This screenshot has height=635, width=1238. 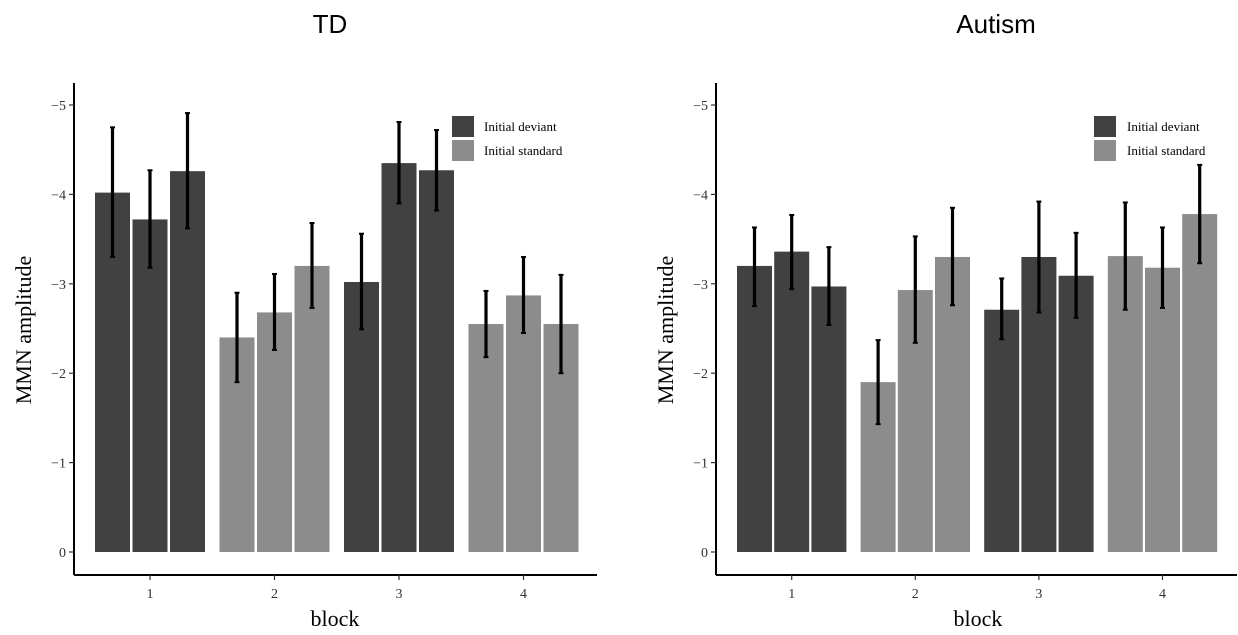 What do you see at coordinates (330, 24) in the screenshot?
I see `chart-title: TD` at bounding box center [330, 24].